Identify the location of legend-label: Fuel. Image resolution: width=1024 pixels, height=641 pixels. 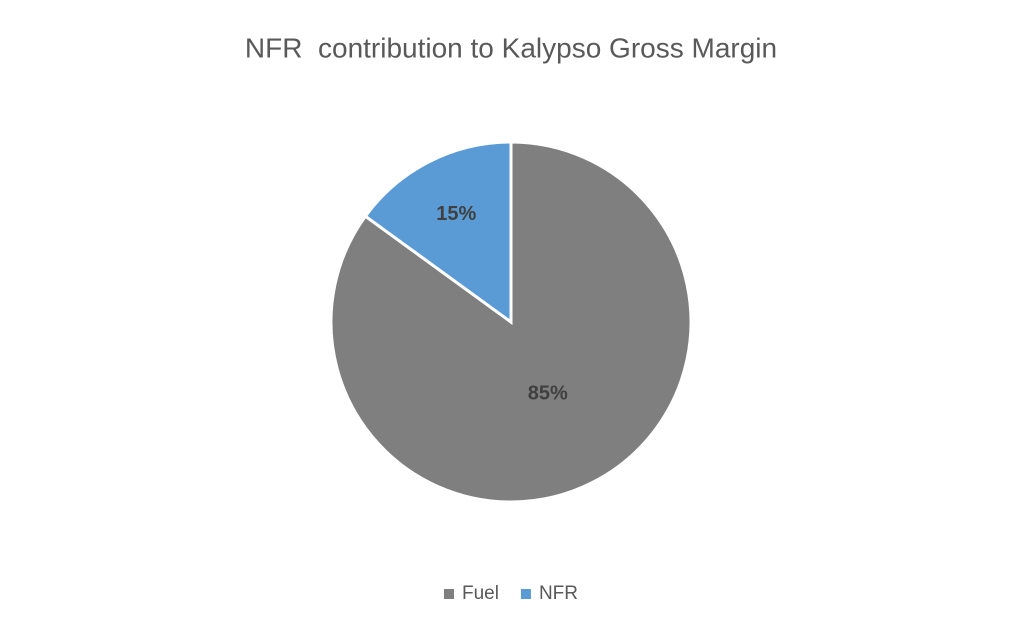
(480, 593).